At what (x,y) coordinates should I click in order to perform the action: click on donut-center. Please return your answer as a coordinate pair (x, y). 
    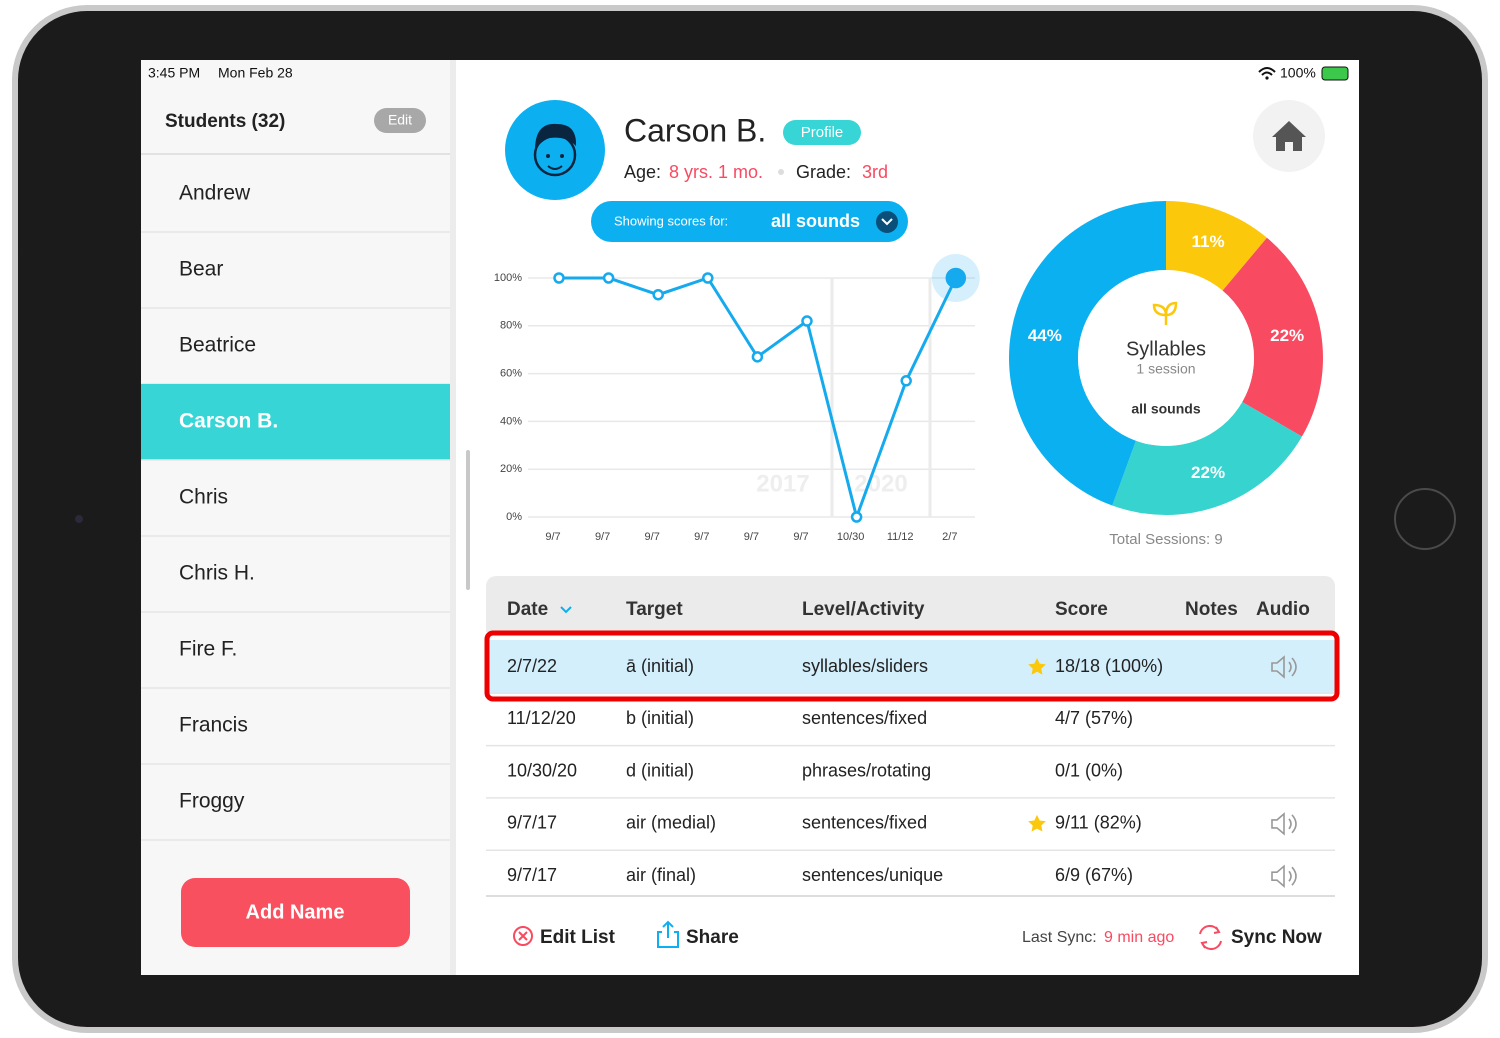
    Looking at the image, I should click on (1166, 358).